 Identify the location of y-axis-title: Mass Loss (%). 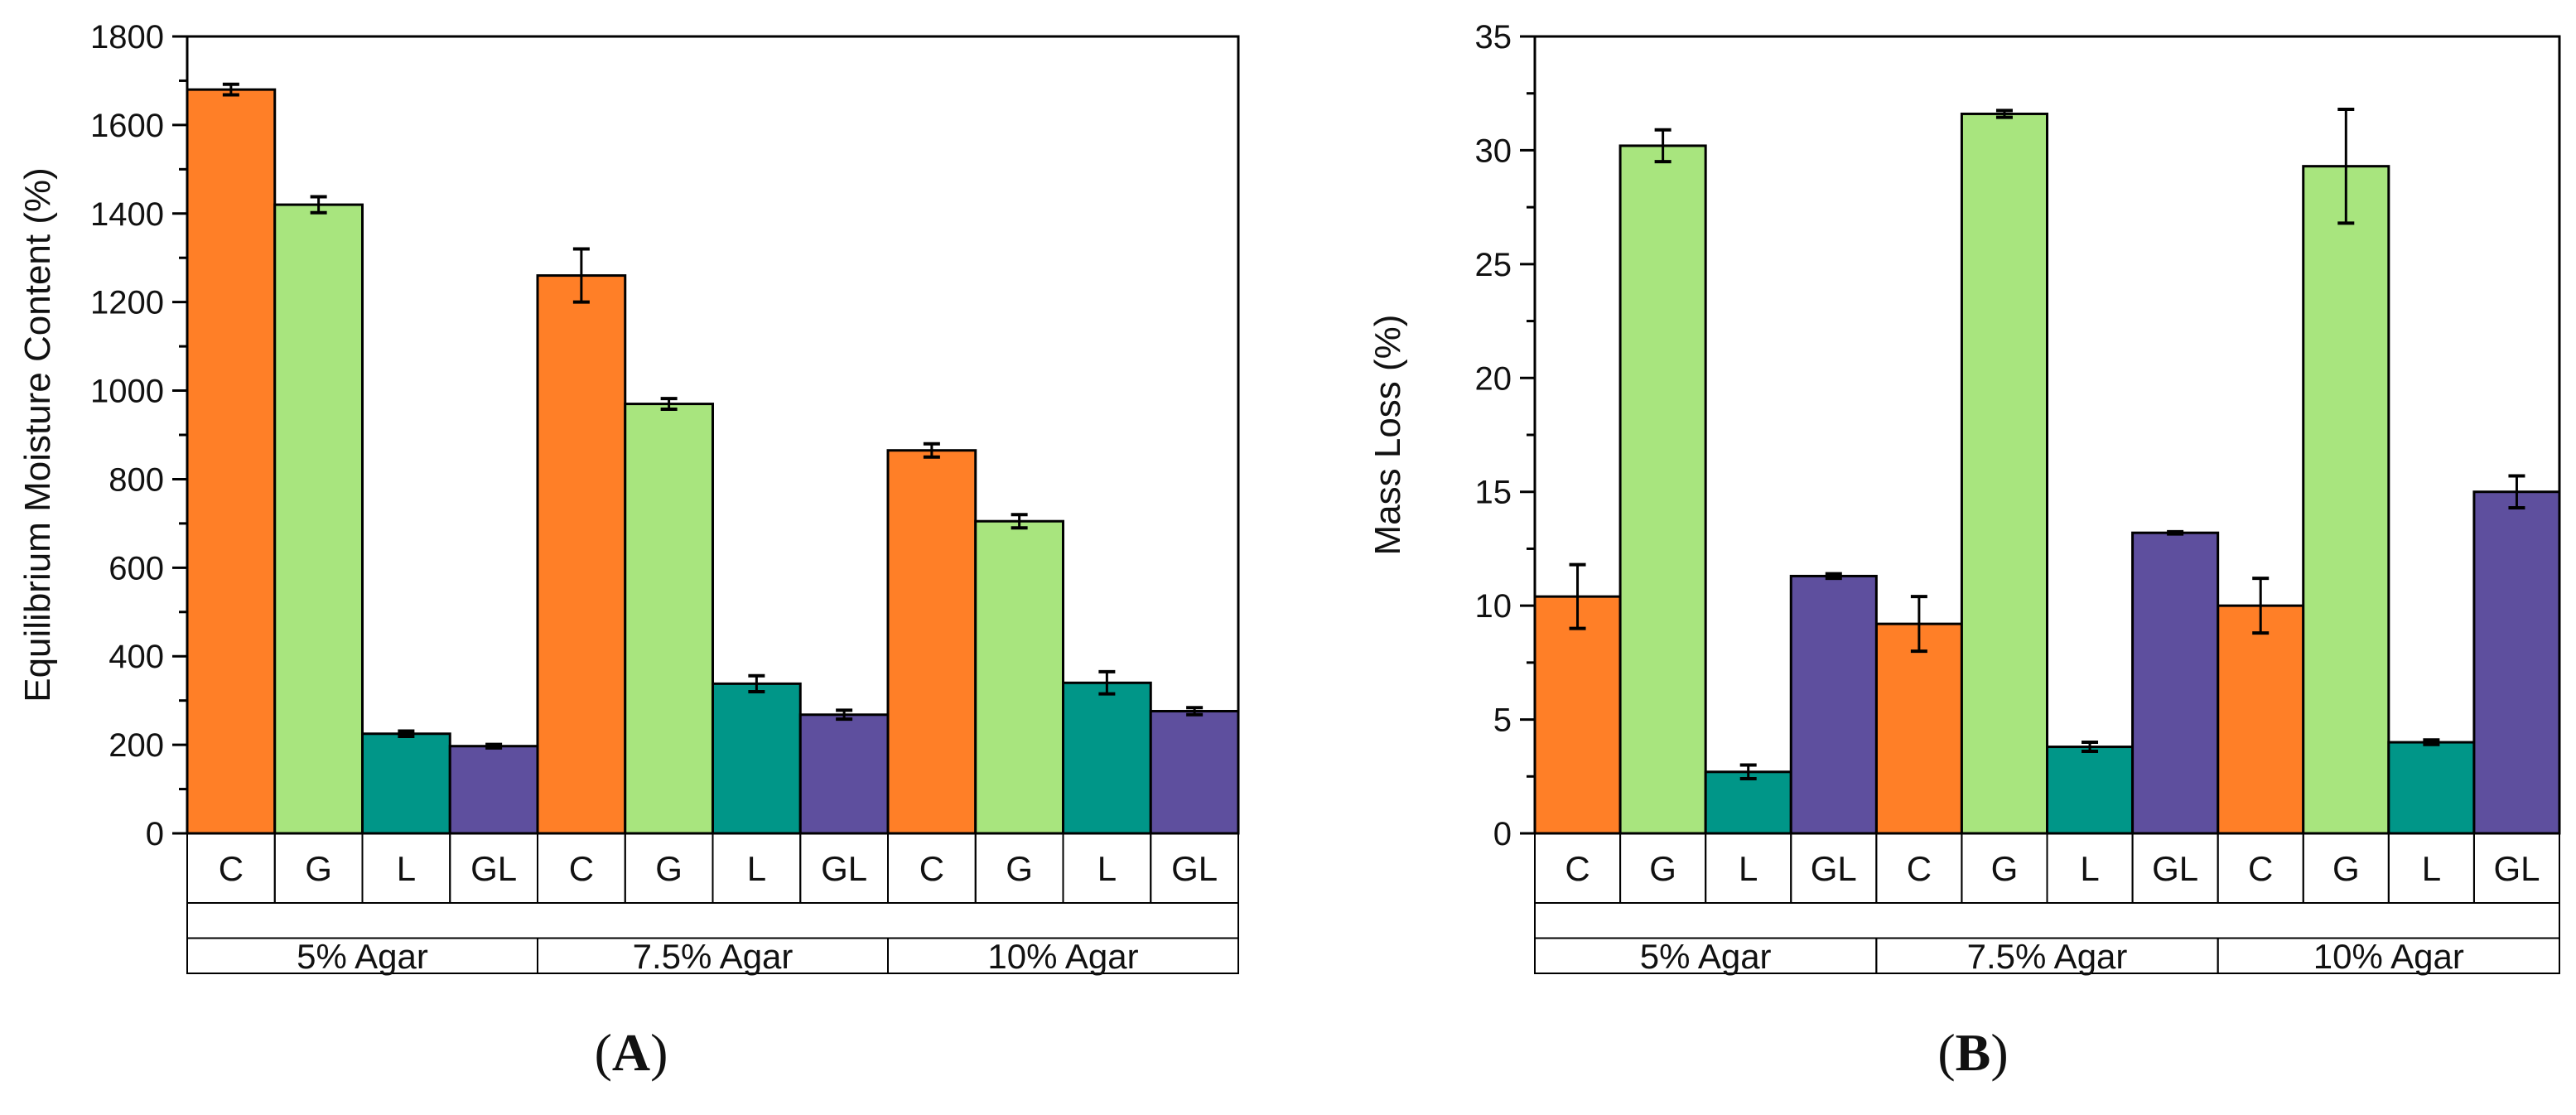
(1388, 435).